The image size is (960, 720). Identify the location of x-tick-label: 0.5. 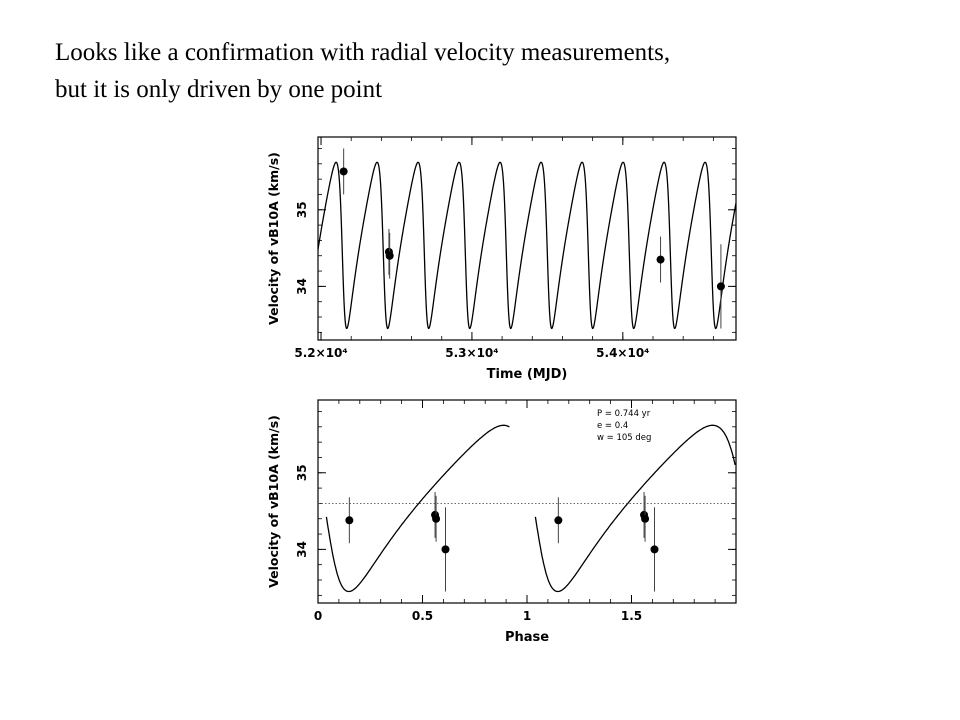
(422, 616).